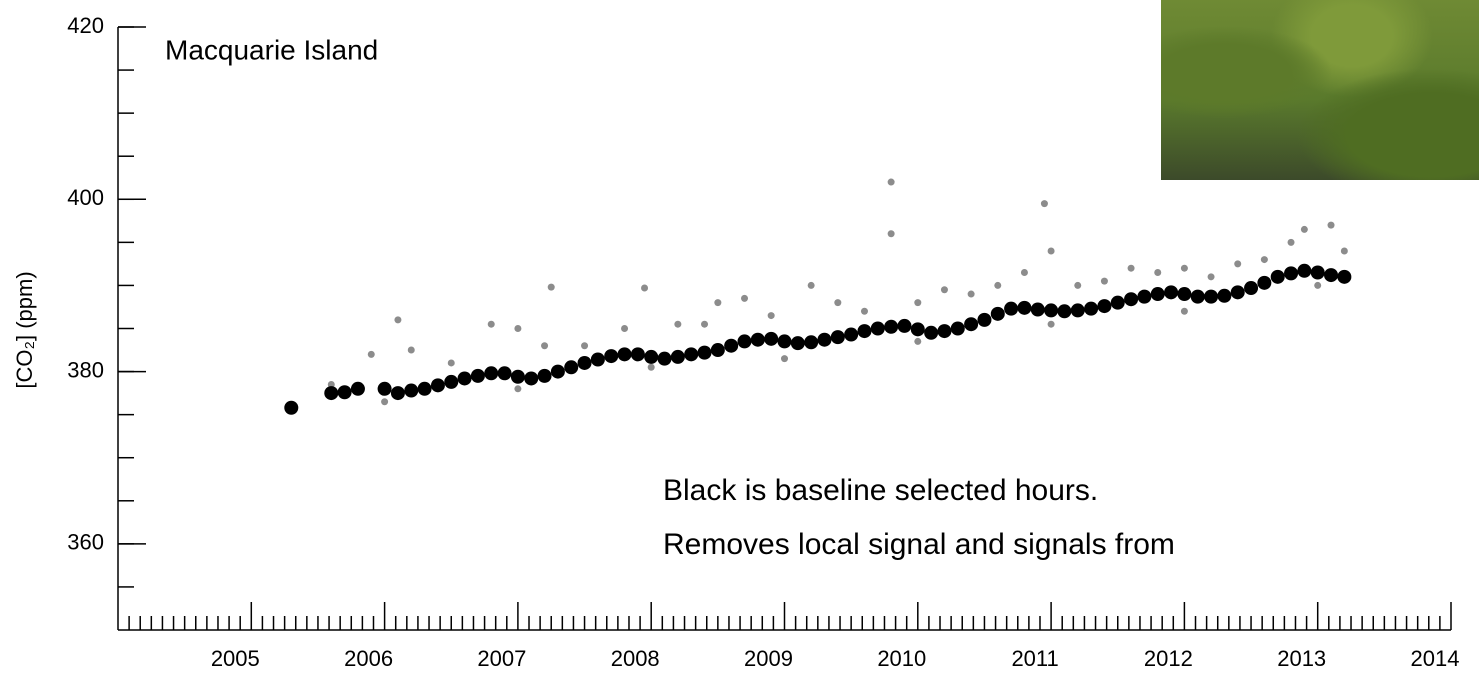 This screenshot has height=675, width=1479. Describe the element at coordinates (635, 658) in the screenshot. I see `x-tick-label: 2008` at that location.